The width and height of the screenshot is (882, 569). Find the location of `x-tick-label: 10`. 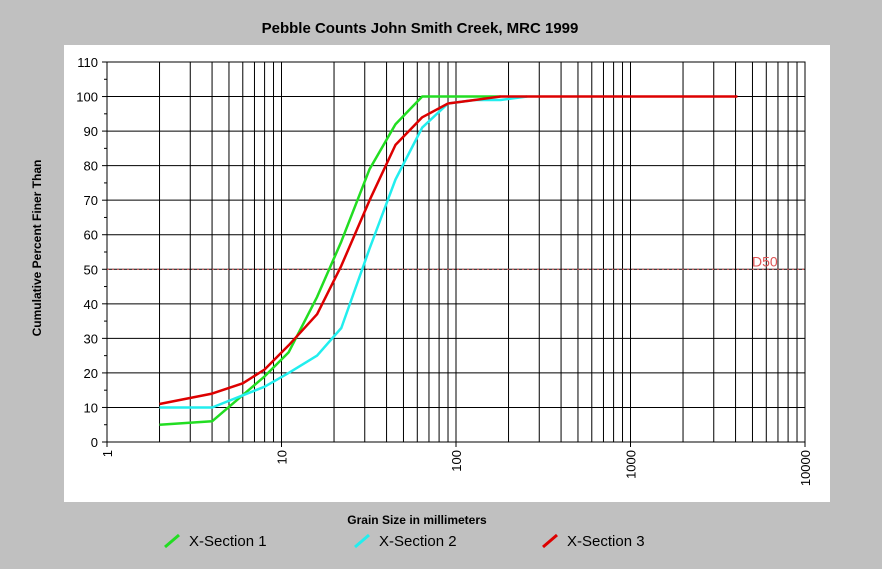

x-tick-label: 10 is located at coordinates (282, 457).